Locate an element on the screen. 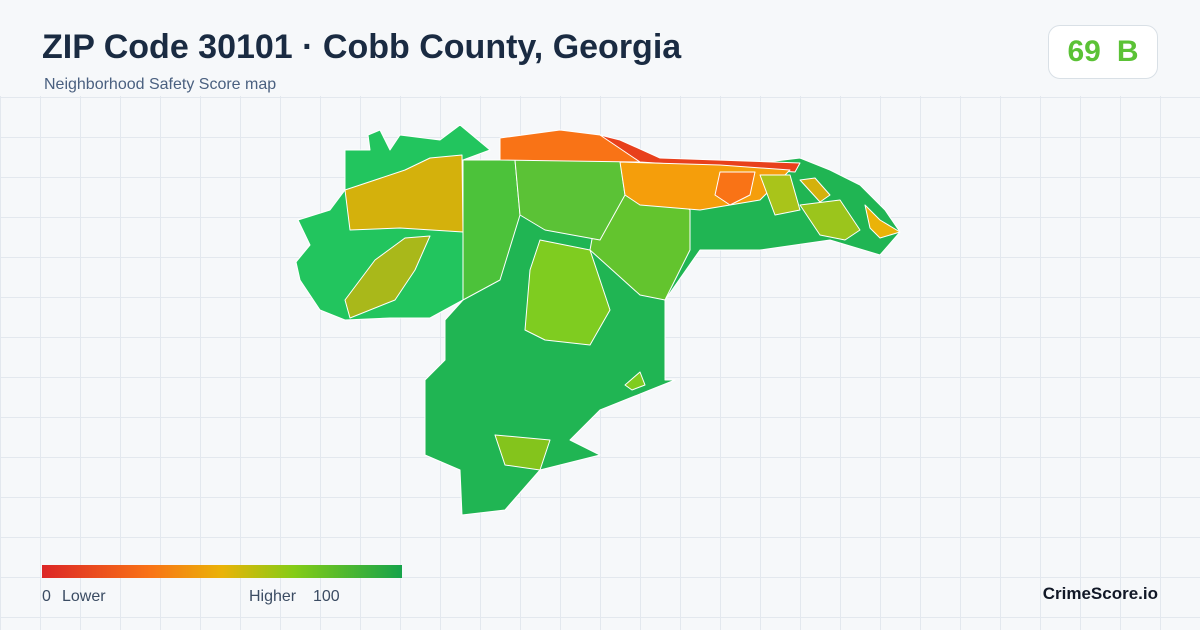 This screenshot has width=1200, height=630. score-grade: B is located at coordinates (1127, 51).